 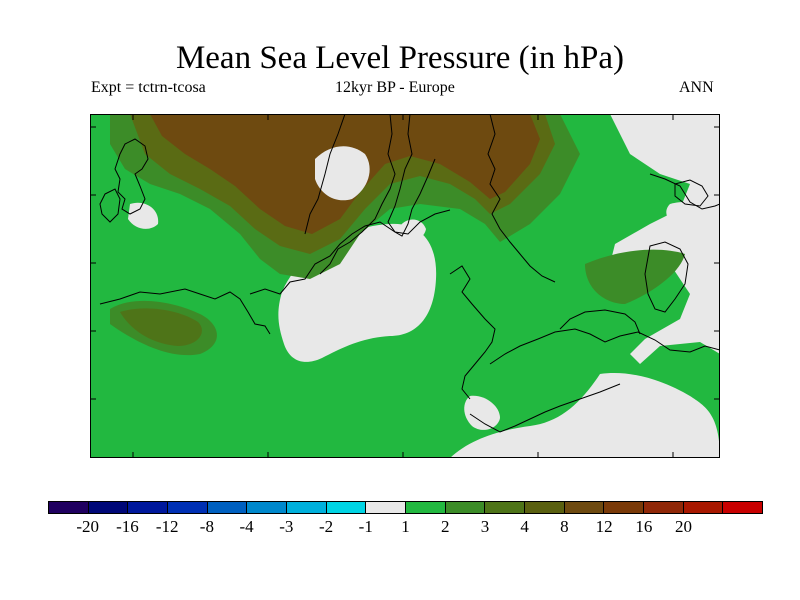 What do you see at coordinates (644, 526) in the screenshot?
I see `colorbar-label: 16` at bounding box center [644, 526].